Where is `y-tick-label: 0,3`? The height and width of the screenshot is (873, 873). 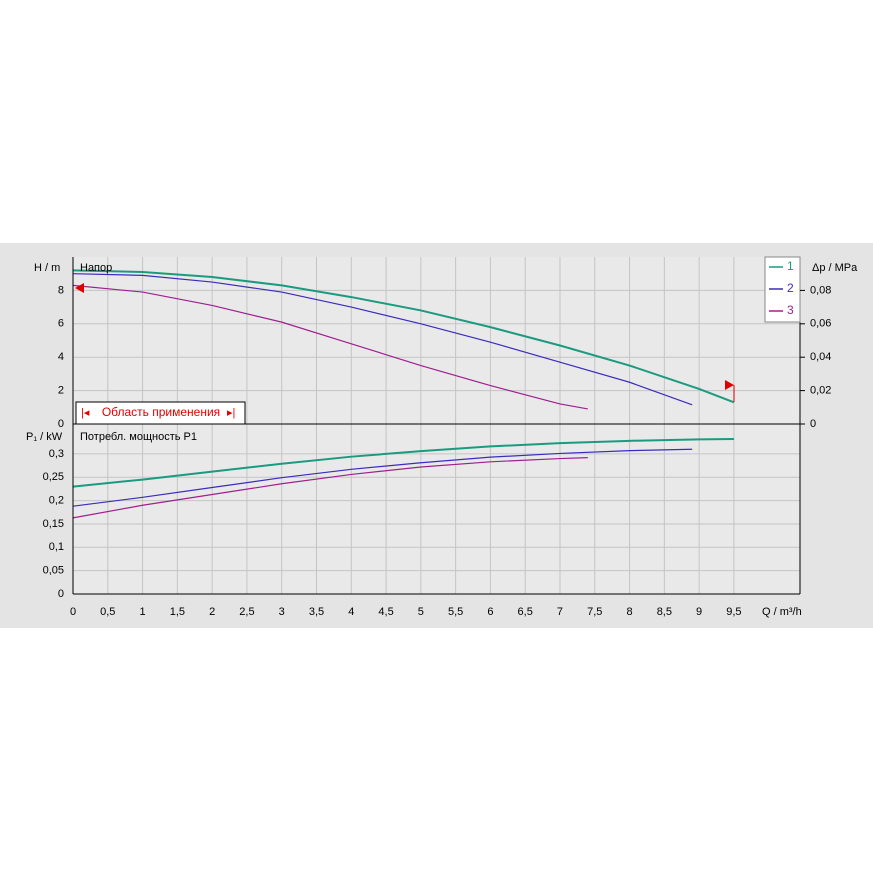 y-tick-label: 0,3 is located at coordinates (56, 454).